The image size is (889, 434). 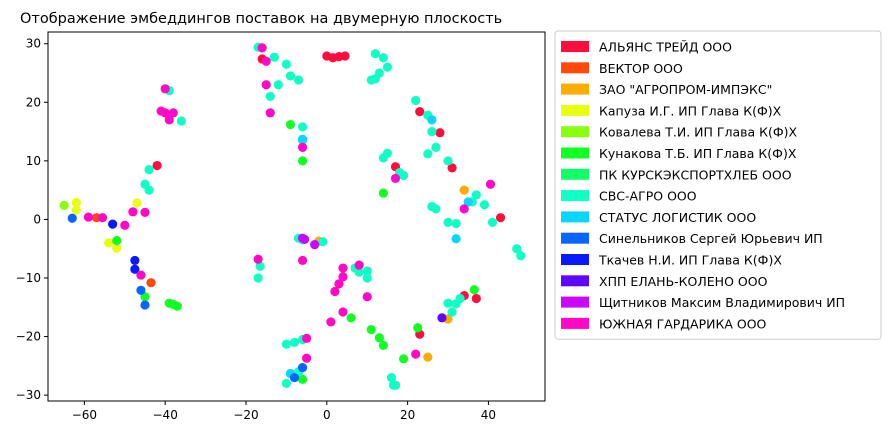 What do you see at coordinates (84, 415) in the screenshot?
I see `x-tick-label: −60` at bounding box center [84, 415].